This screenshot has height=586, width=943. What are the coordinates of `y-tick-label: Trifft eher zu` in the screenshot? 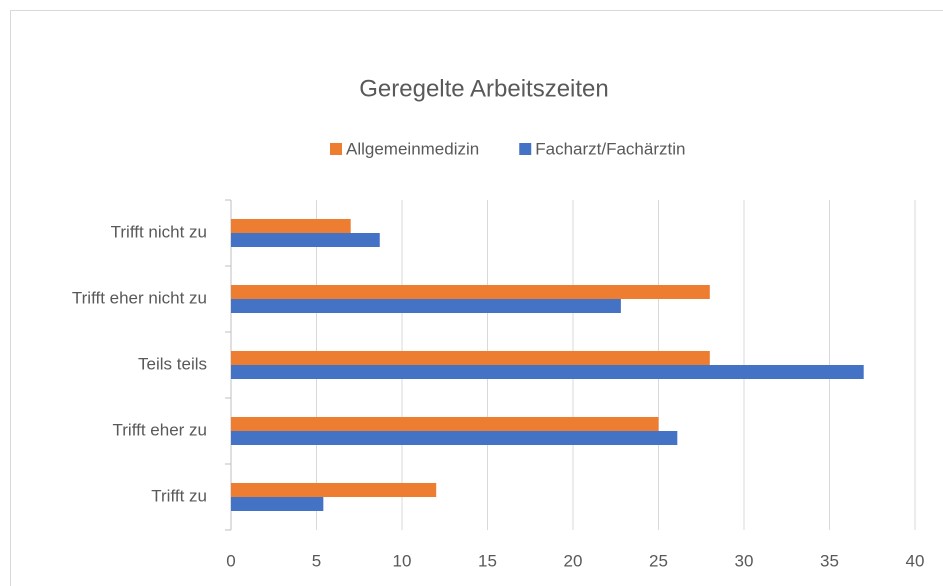 It's located at (160, 429).